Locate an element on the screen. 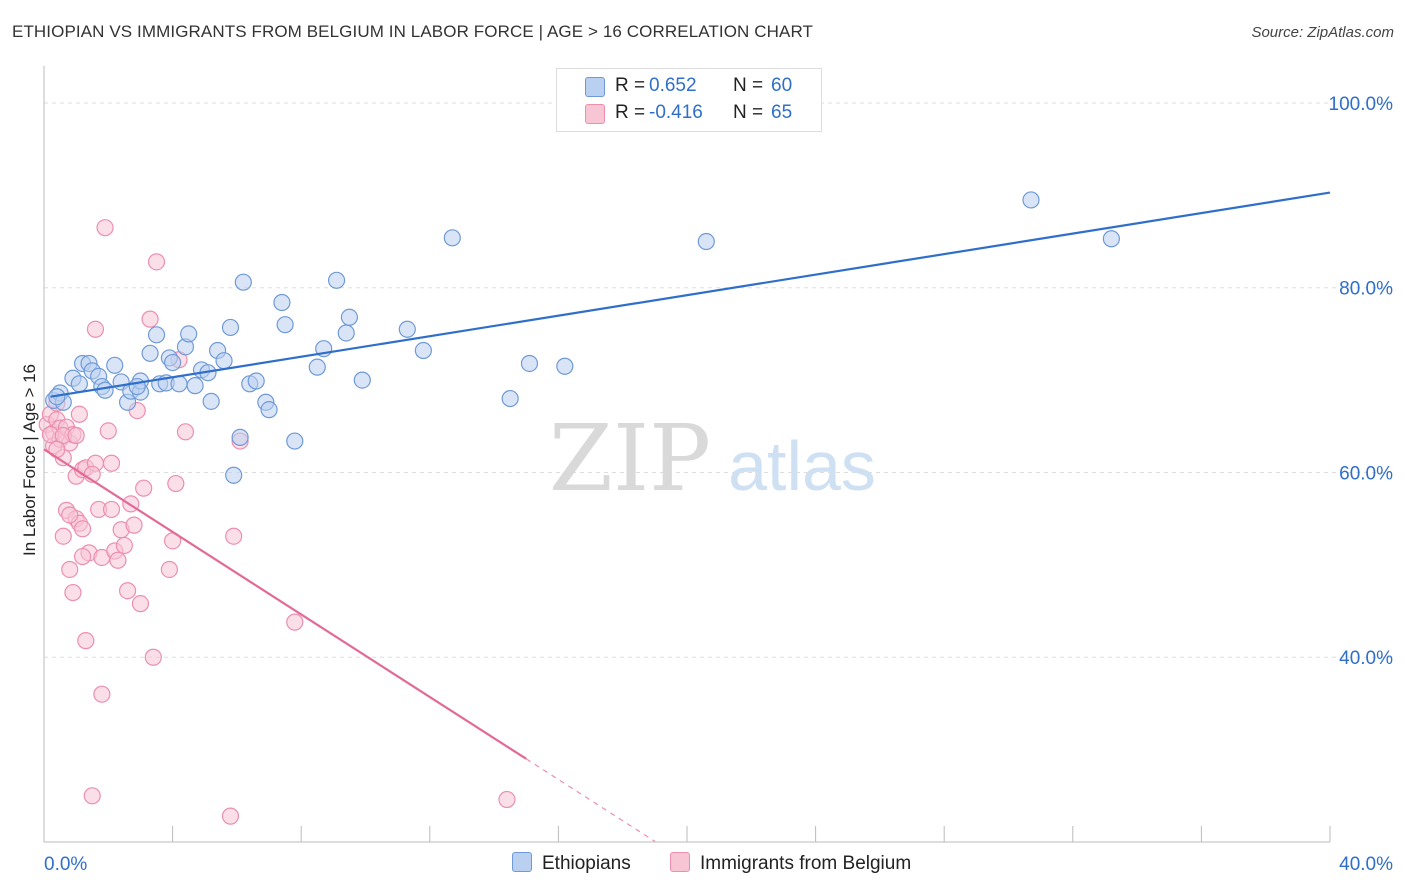 This screenshot has height=892, width=1406. y-tick-label: 60.0% is located at coordinates (1366, 473).